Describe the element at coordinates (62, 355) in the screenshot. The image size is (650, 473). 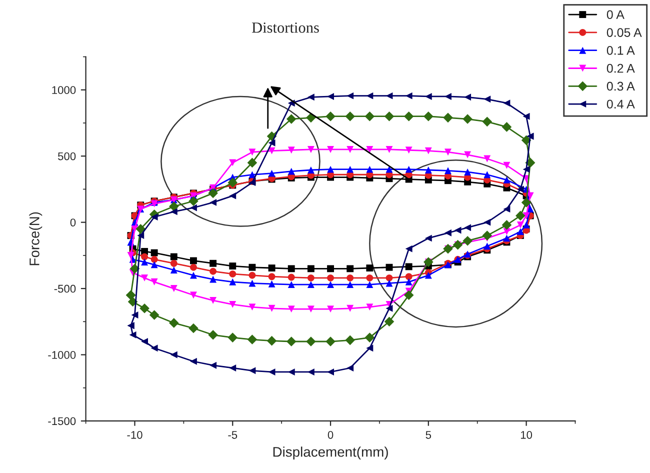
I see `y-tick-label: -1000` at that location.